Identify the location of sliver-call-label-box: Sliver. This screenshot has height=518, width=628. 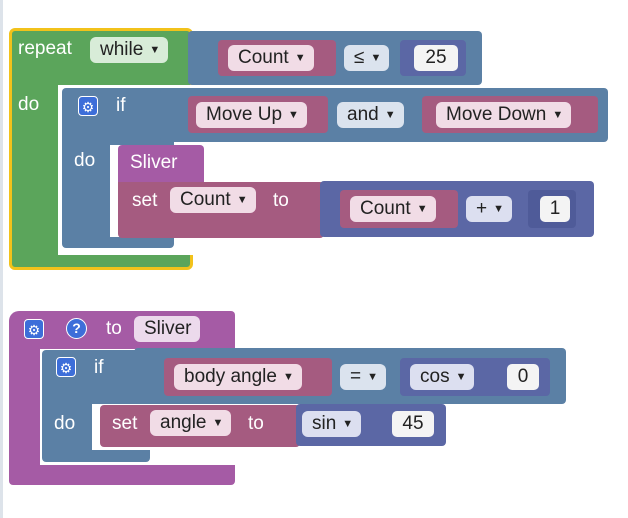
(154, 163).